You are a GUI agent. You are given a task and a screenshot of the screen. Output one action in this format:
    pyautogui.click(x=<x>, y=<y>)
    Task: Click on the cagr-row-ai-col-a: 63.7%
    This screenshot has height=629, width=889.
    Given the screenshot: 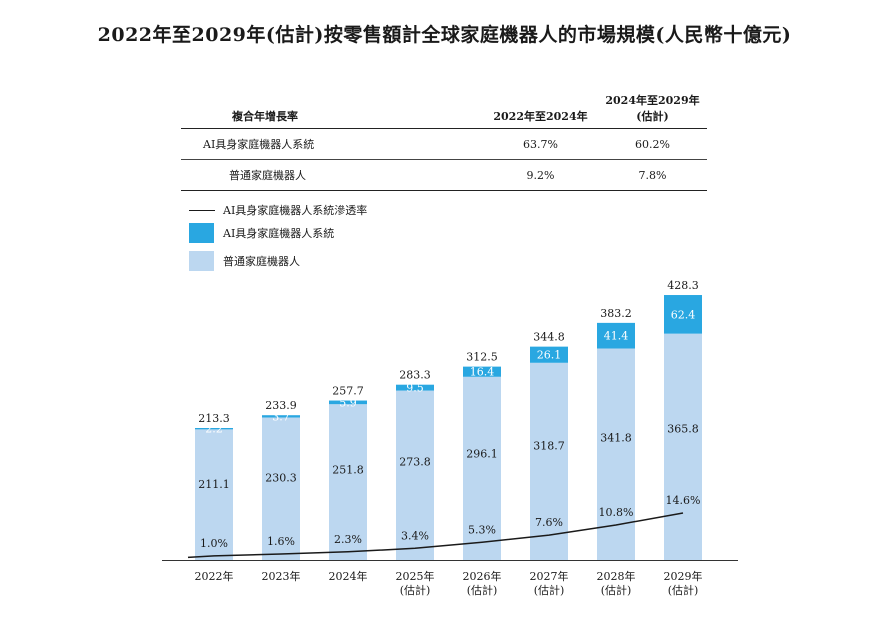 What is the action you would take?
    pyautogui.click(x=540, y=144)
    